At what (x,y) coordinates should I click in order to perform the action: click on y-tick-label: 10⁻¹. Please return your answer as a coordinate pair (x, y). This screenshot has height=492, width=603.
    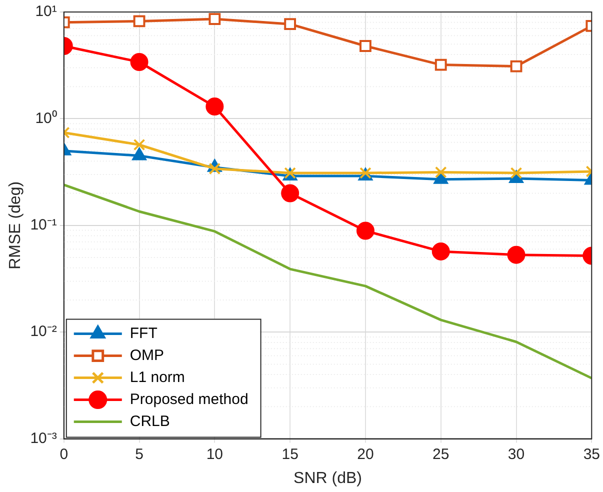
    Looking at the image, I should click on (43, 225).